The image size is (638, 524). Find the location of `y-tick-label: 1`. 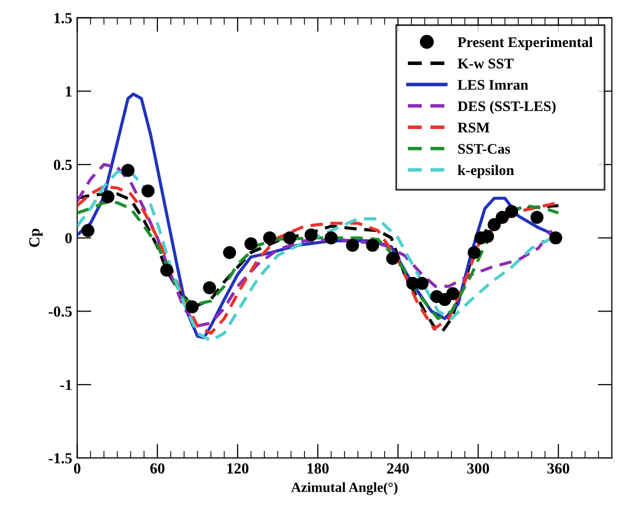

y-tick-label: 1 is located at coordinates (69, 91).